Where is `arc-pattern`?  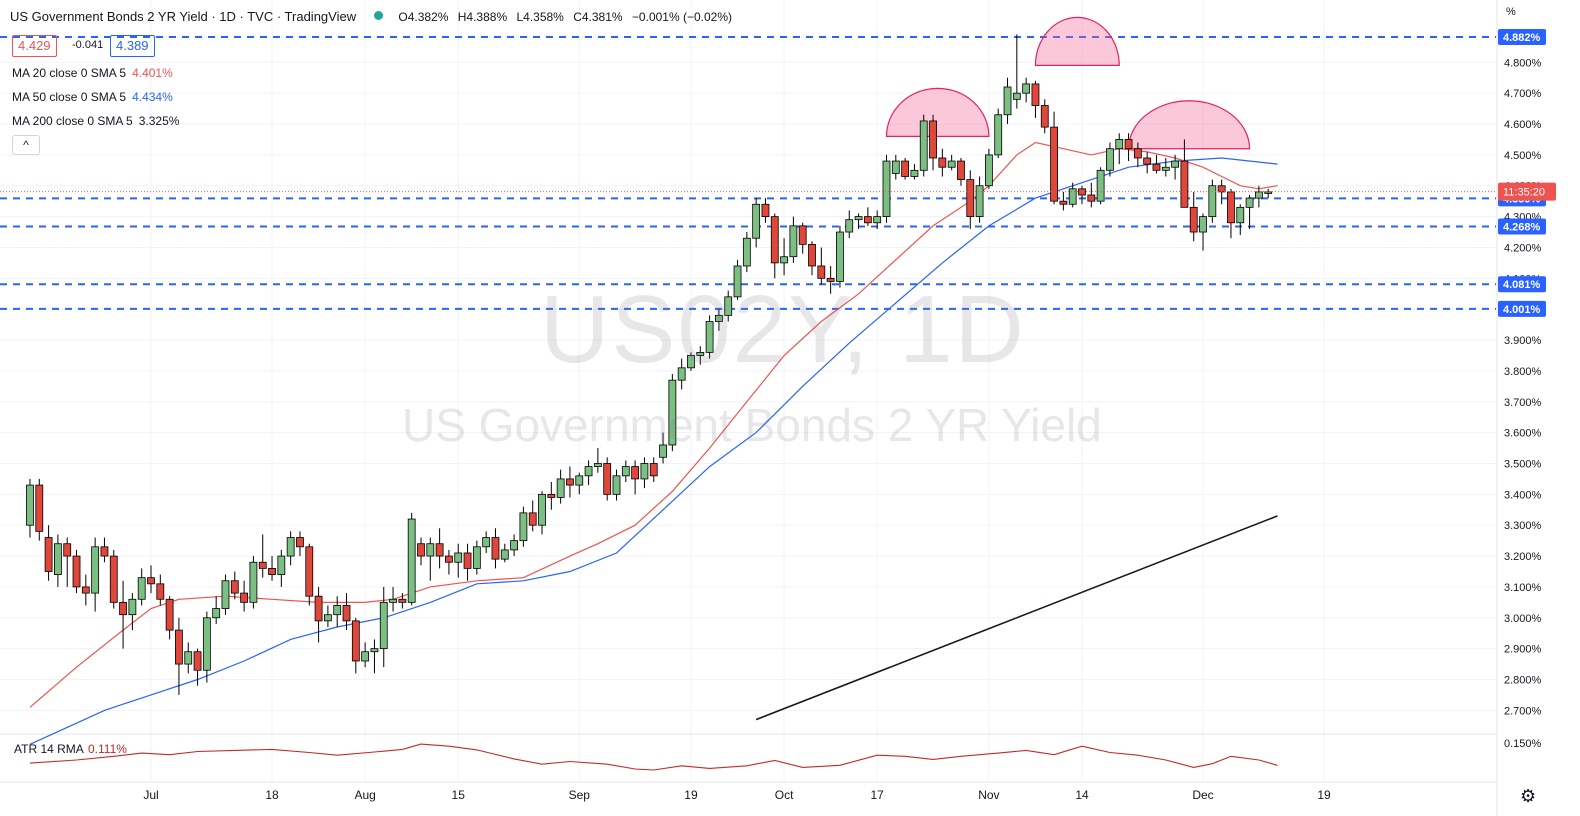 arc-pattern is located at coordinates (1077, 41).